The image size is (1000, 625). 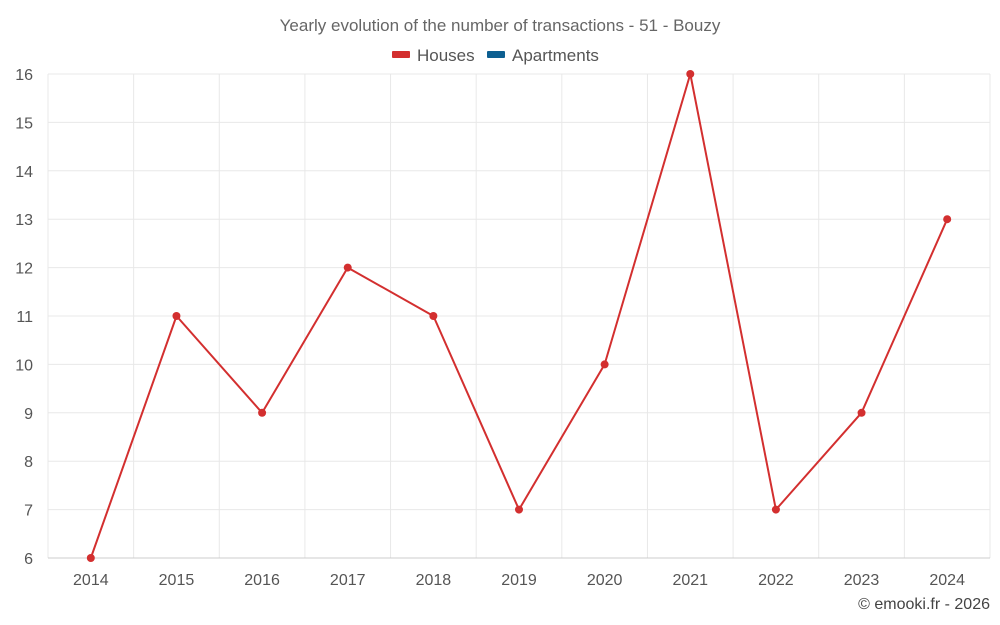 What do you see at coordinates (24, 269) in the screenshot?
I see `y-tick-label: 12` at bounding box center [24, 269].